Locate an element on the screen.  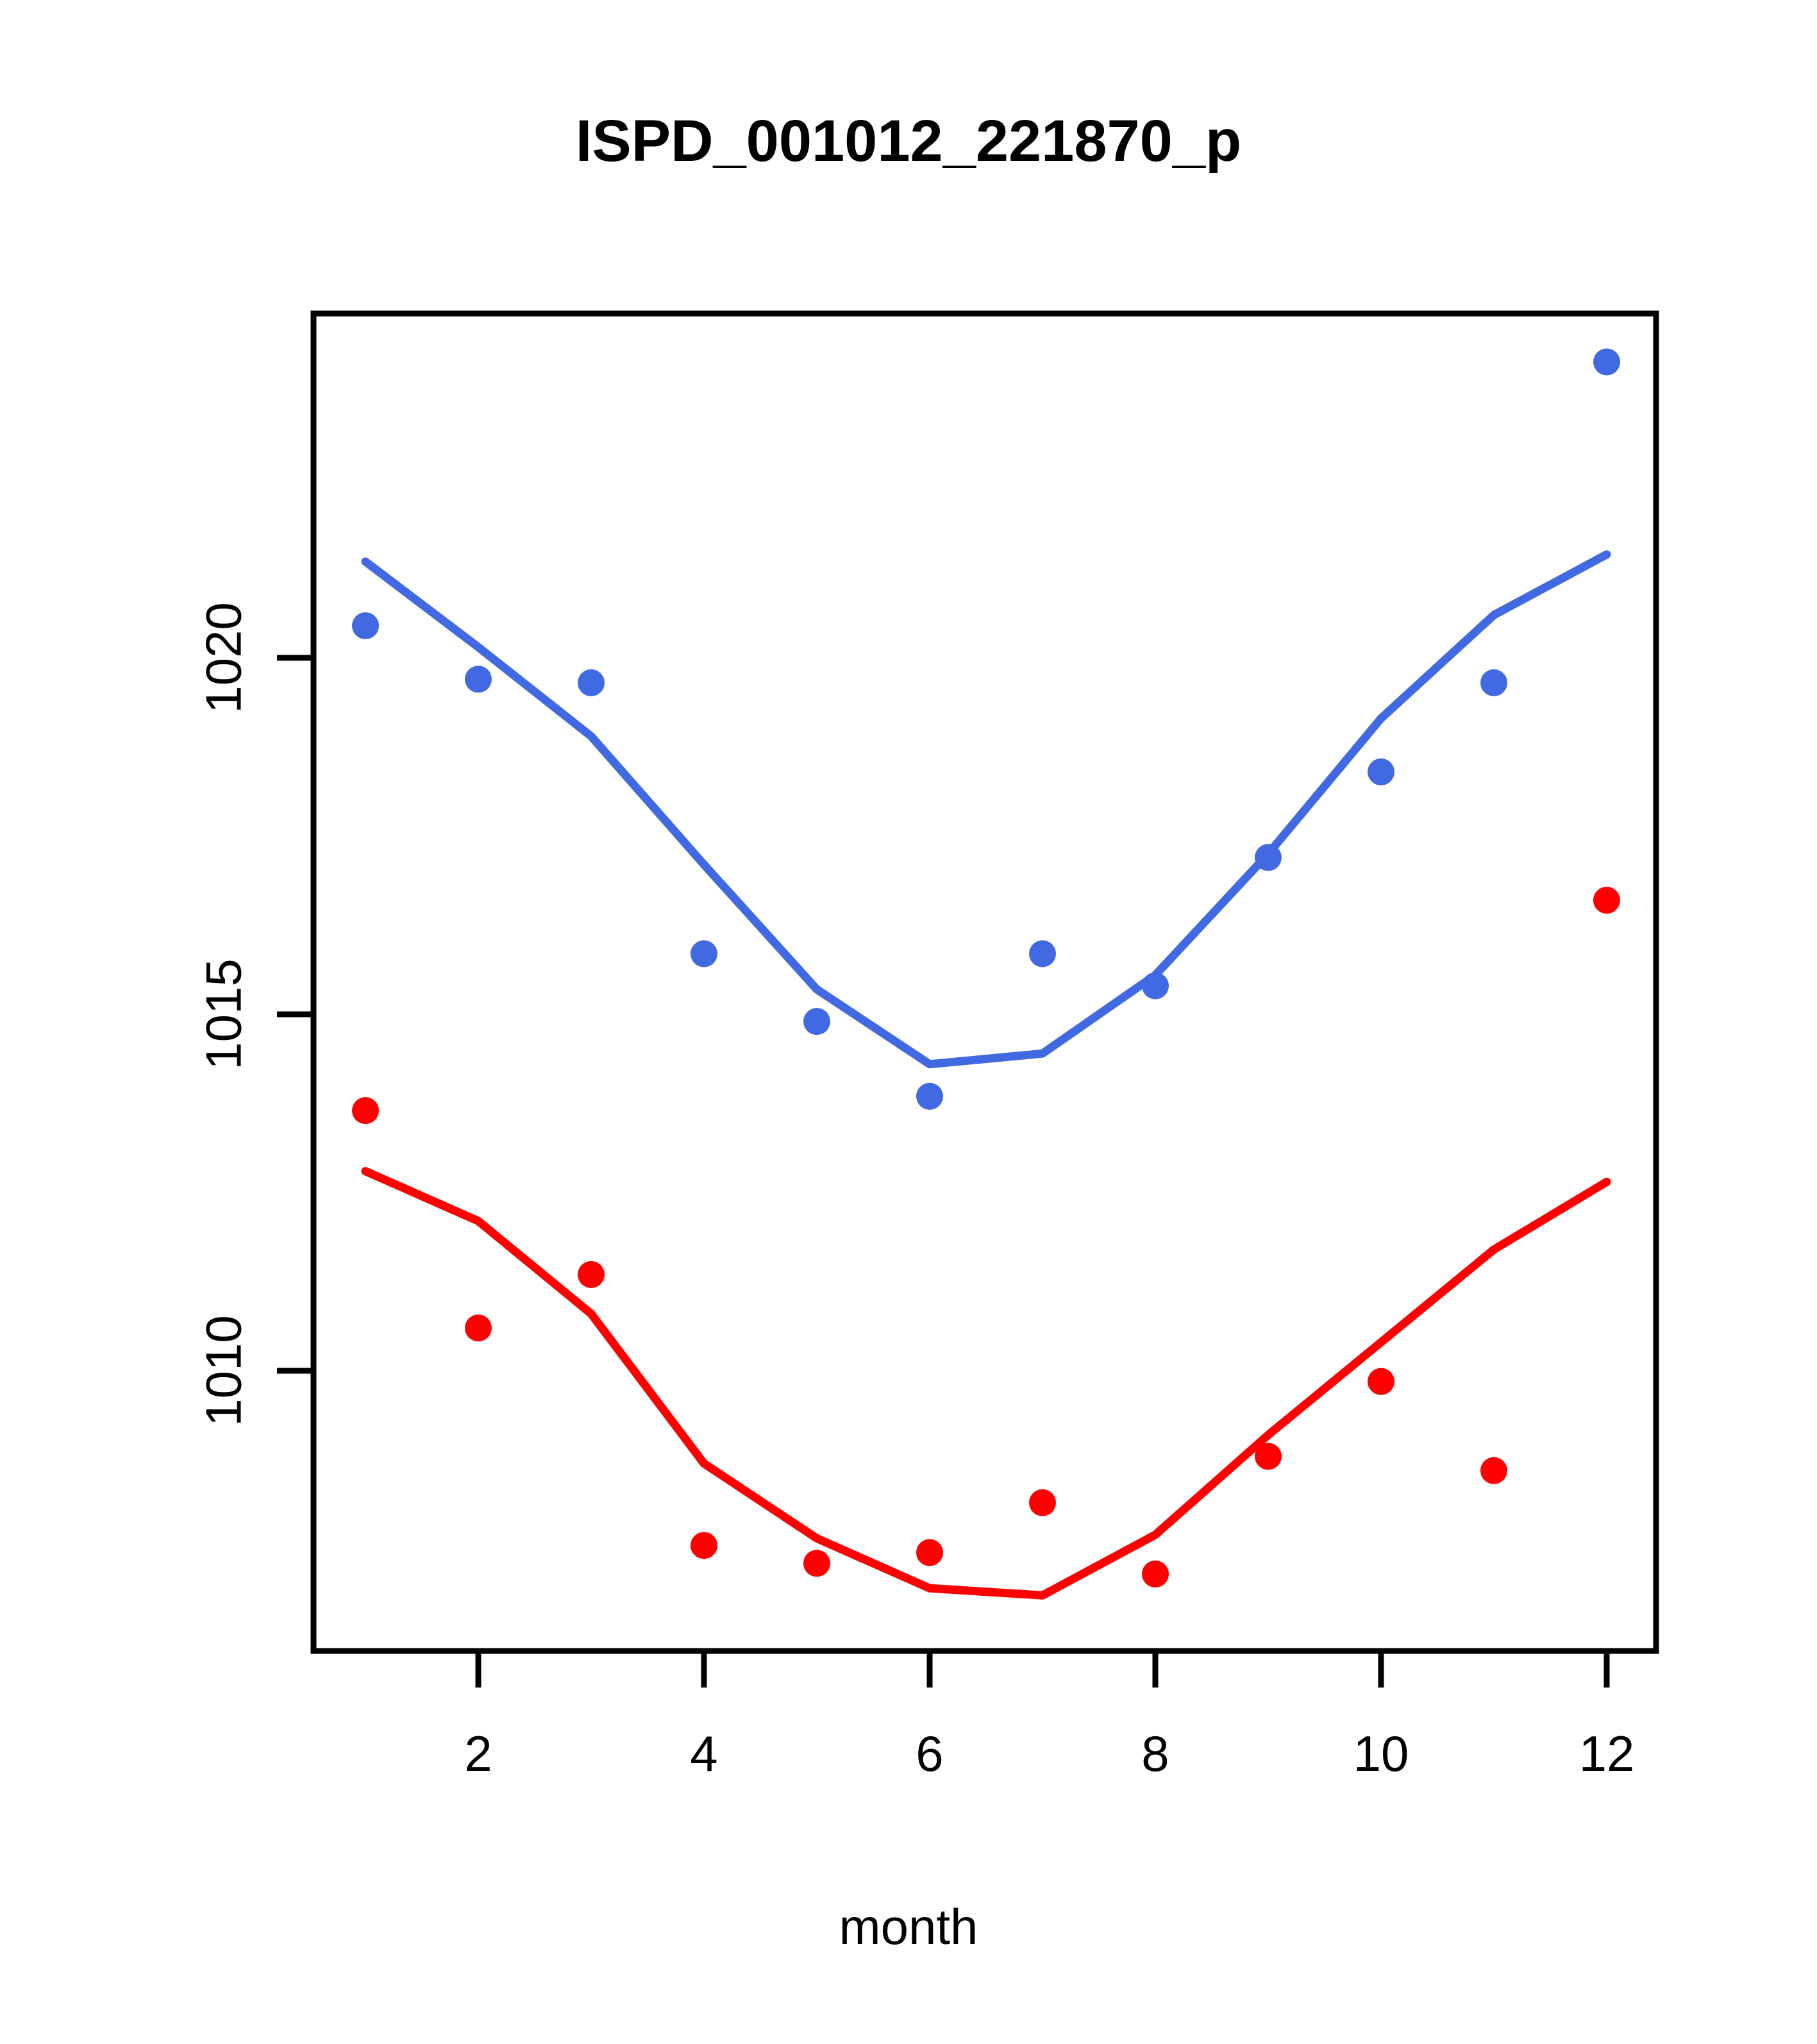
x-tick-label: 10 is located at coordinates (1381, 1753).